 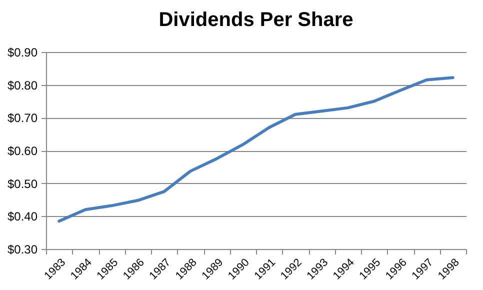 What do you see at coordinates (256, 20) in the screenshot?
I see `chart-title: Dividends Per Share` at bounding box center [256, 20].